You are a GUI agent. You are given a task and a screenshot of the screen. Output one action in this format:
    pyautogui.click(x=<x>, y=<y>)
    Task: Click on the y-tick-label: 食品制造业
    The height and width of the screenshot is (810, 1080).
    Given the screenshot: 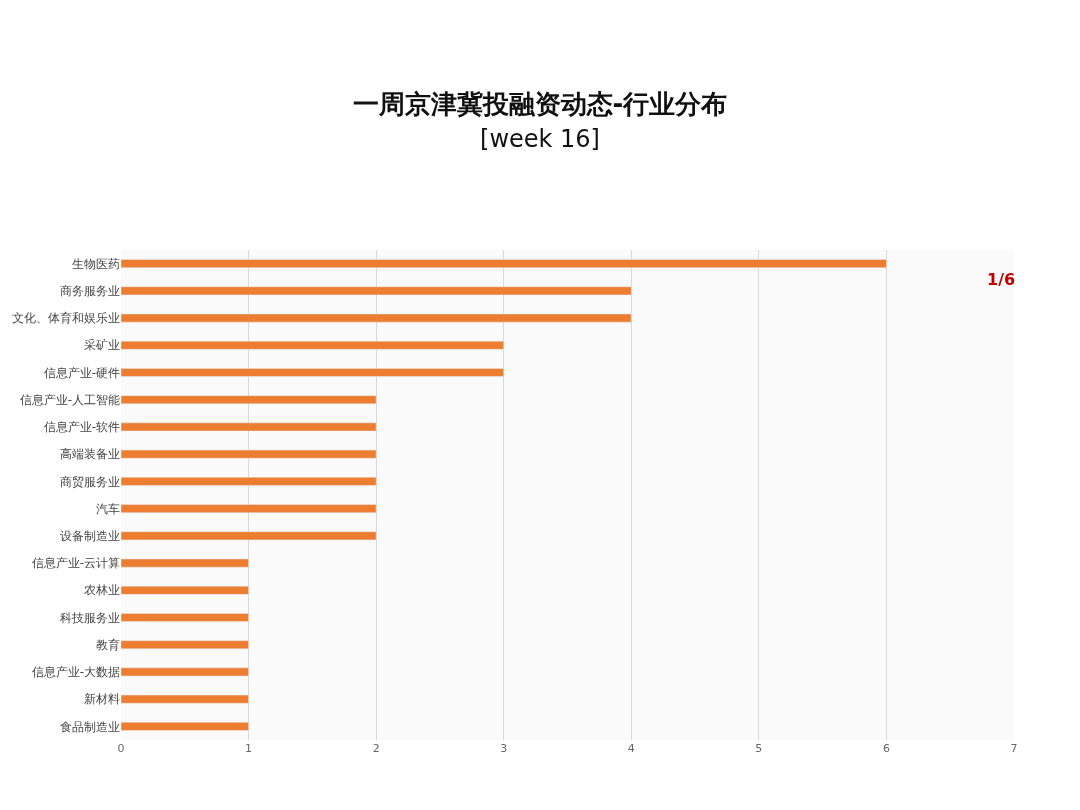 What is the action you would take?
    pyautogui.click(x=90, y=726)
    